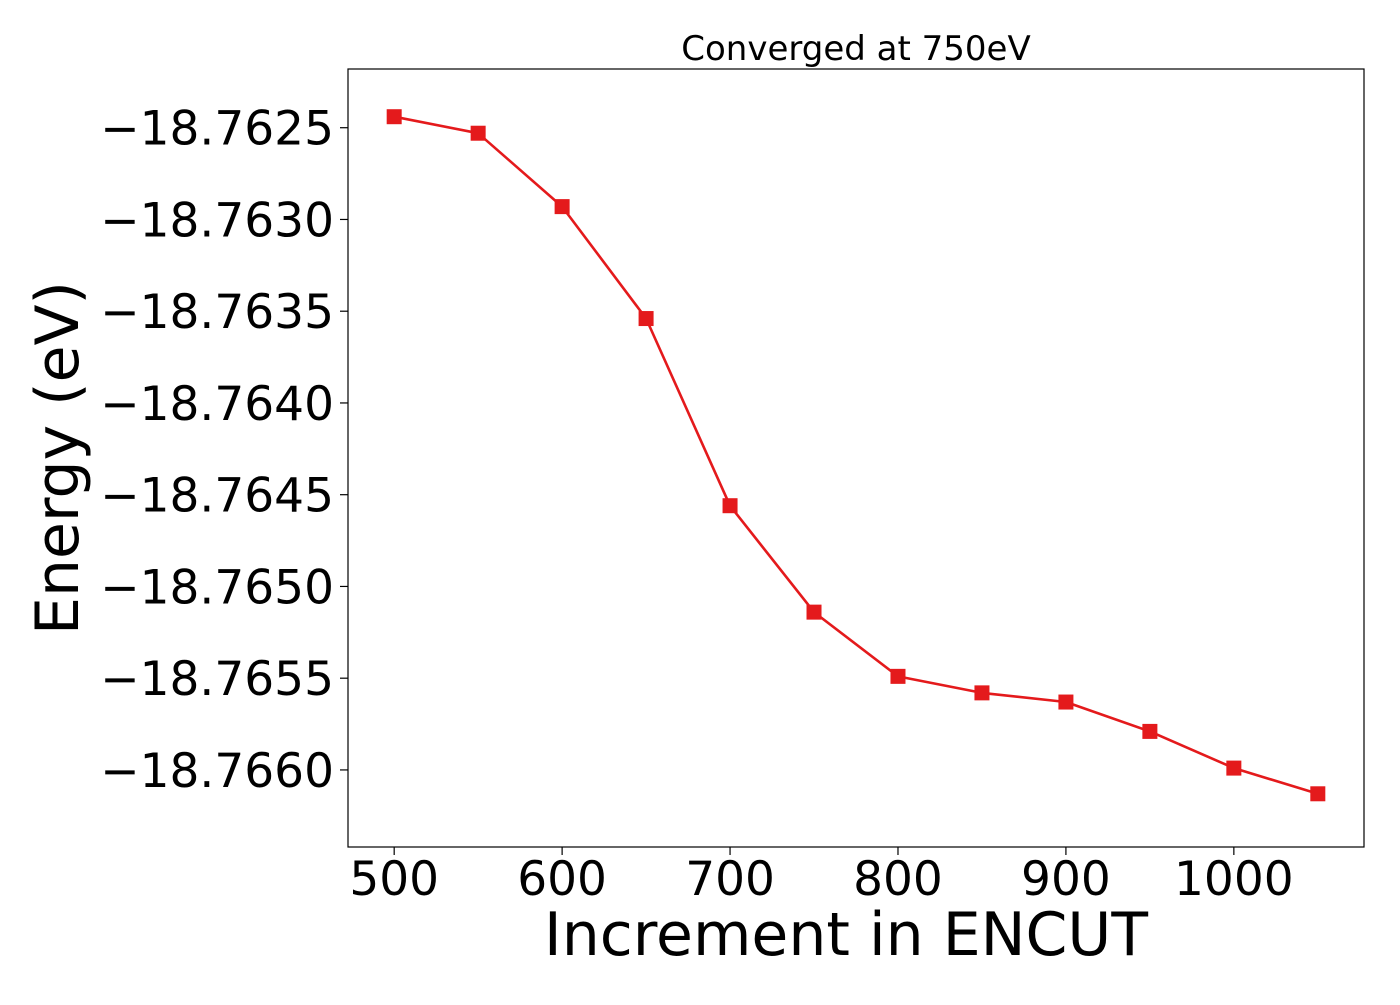 This screenshot has width=1400, height=1005. I want to click on x-ticks: 500 600 700 800 900 1000, so click(821, 877).